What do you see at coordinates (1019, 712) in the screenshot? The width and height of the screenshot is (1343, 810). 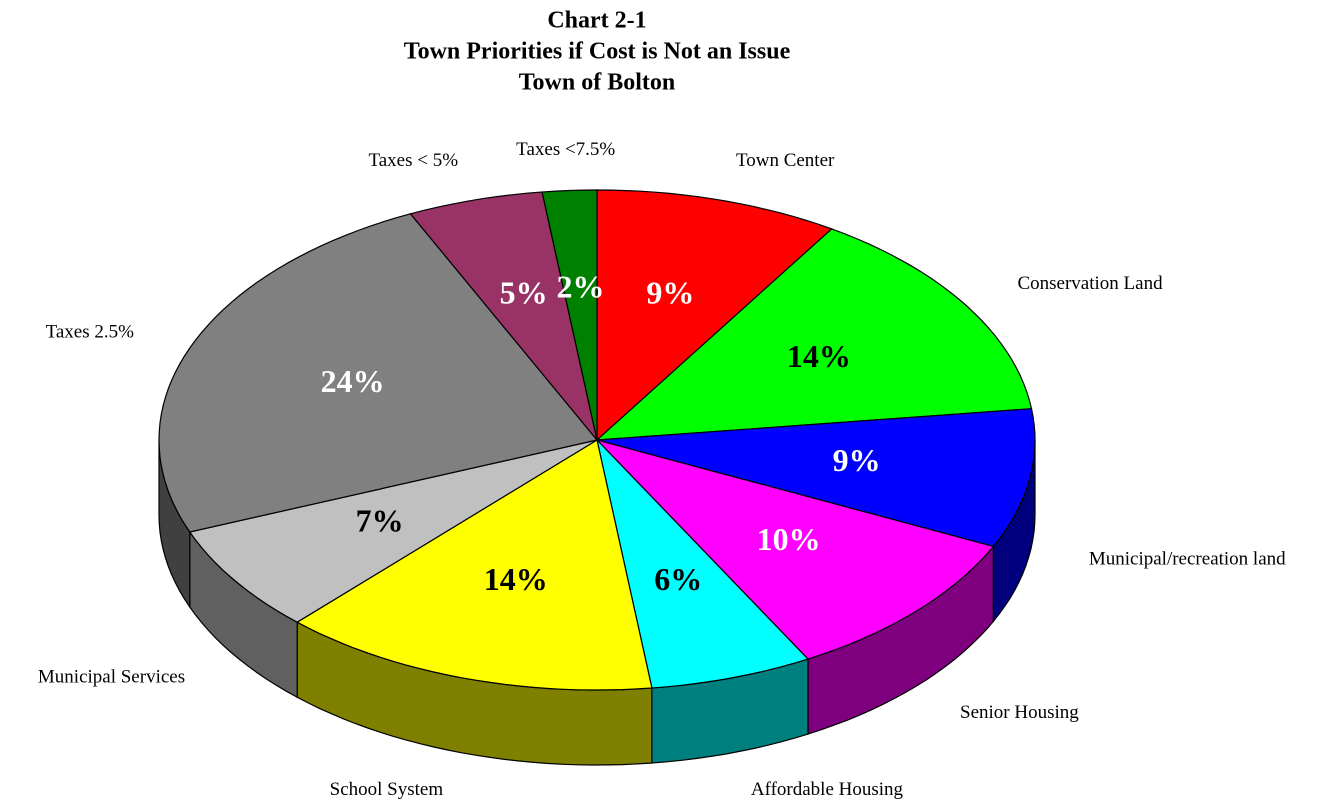 I see `category-label: Senior Housing` at bounding box center [1019, 712].